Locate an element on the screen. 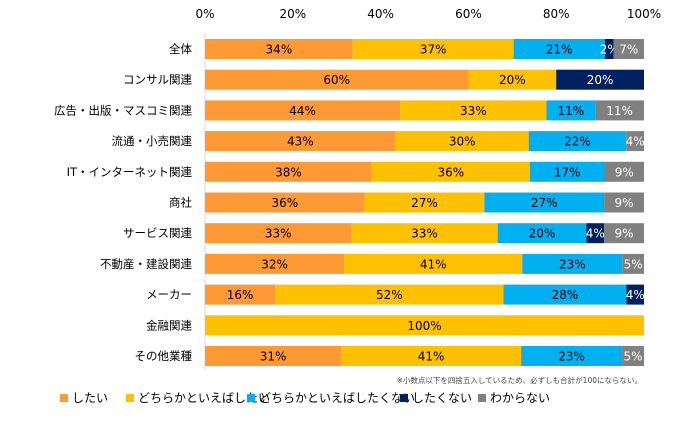 The width and height of the screenshot is (676, 425). x-tick-label: 80% is located at coordinates (556, 14).